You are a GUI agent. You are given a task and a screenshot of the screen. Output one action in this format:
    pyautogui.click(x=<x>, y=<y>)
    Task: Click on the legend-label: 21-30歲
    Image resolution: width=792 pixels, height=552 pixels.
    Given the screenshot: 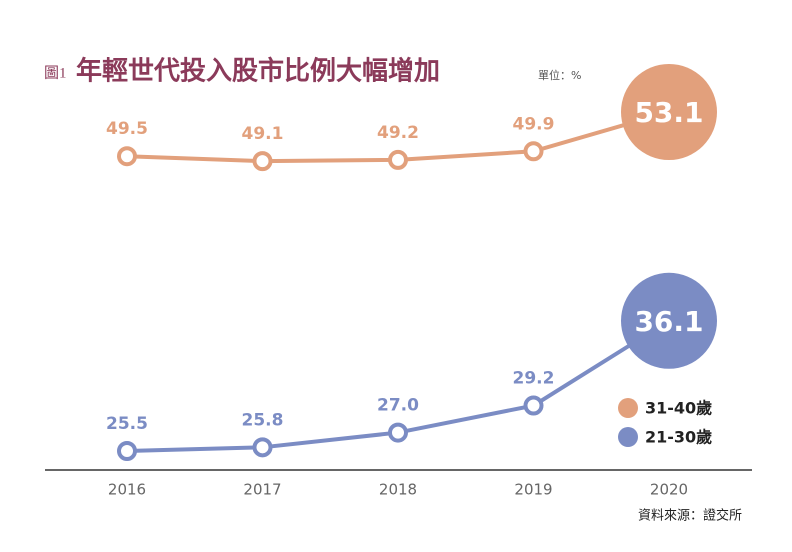 What is the action you would take?
    pyautogui.click(x=678, y=437)
    